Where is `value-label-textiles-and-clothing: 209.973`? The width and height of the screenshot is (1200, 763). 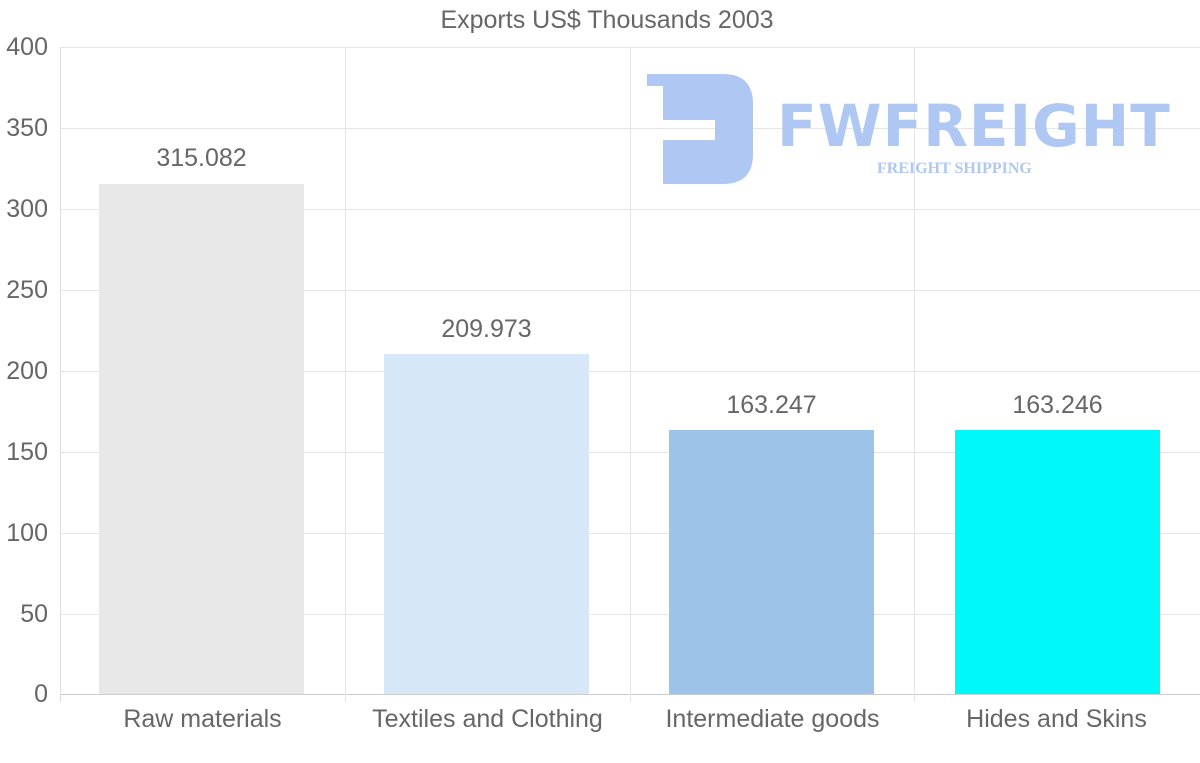 value-label-textiles-and-clothing: 209.973 is located at coordinates (486, 329).